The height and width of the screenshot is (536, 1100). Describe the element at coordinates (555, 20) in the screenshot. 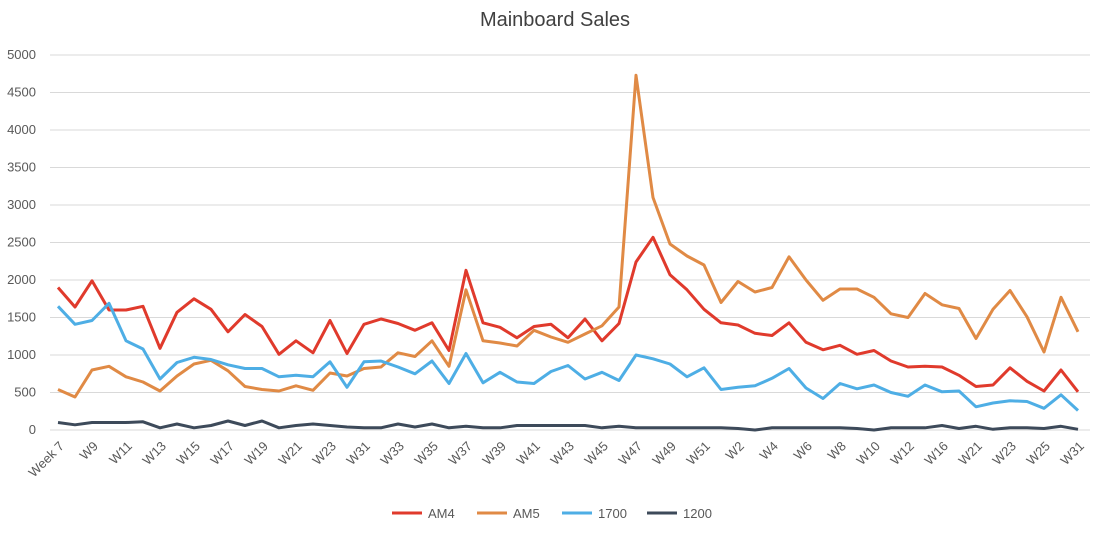

I see `chart-title: Mainboard Sales` at that location.